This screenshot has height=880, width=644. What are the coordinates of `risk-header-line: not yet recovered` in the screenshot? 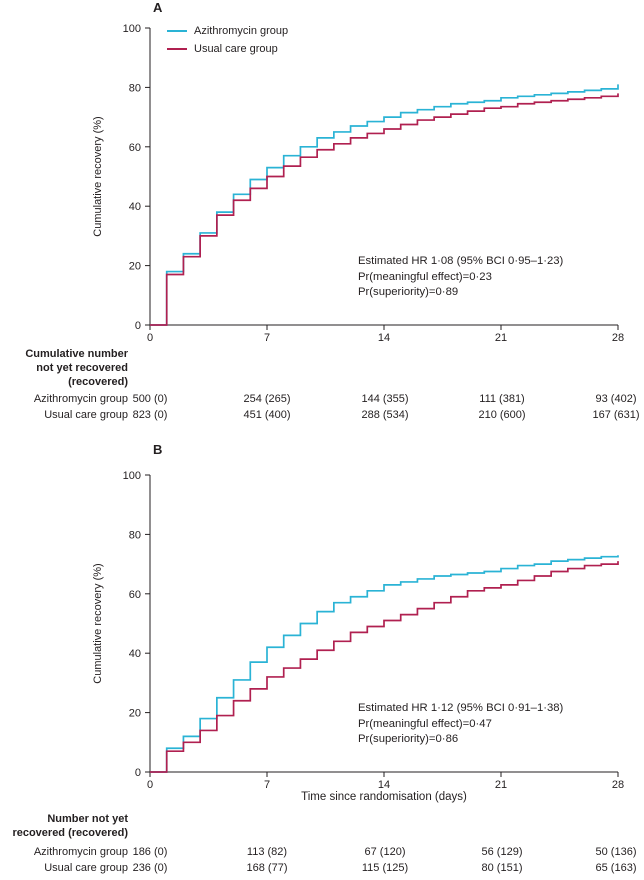 It's located at (82, 368).